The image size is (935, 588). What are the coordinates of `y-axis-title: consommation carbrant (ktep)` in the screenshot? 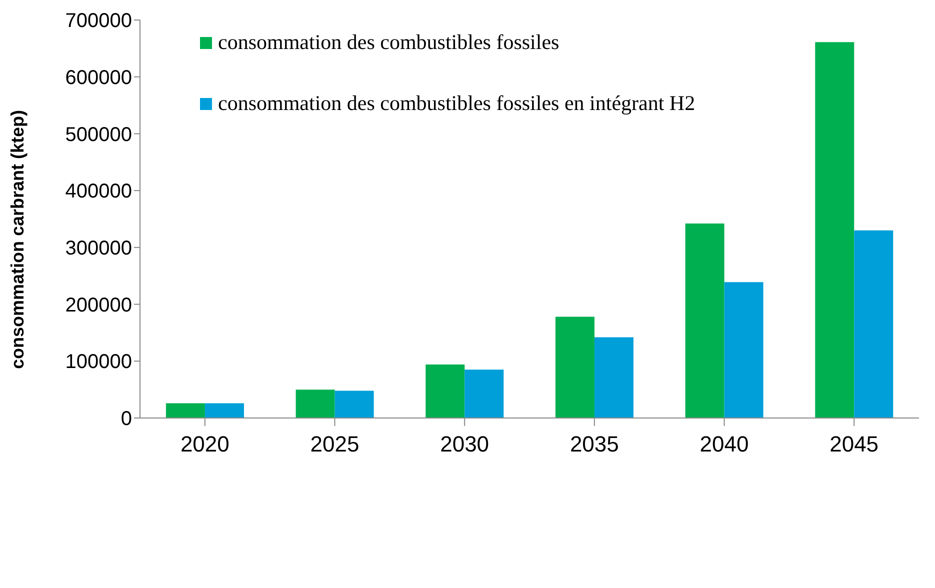 It's located at (17, 239).